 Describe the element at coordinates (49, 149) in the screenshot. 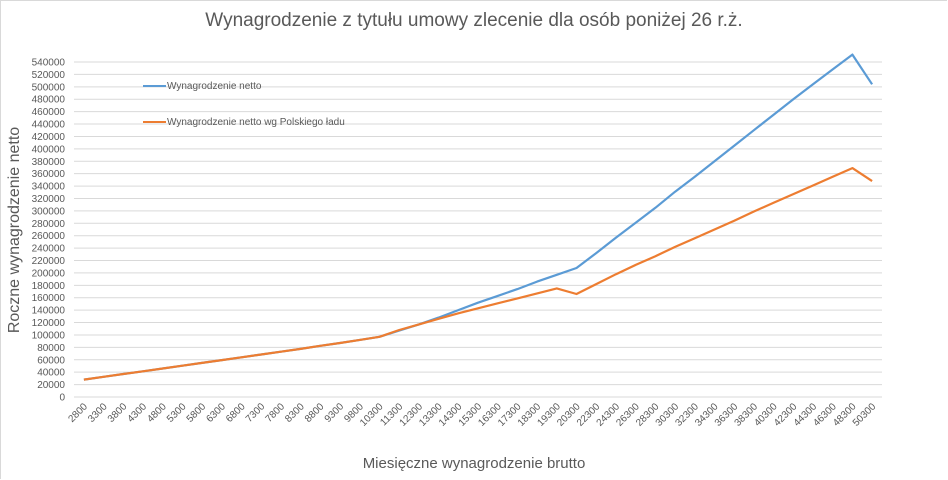

I see `y-tick-label: 400000` at that location.